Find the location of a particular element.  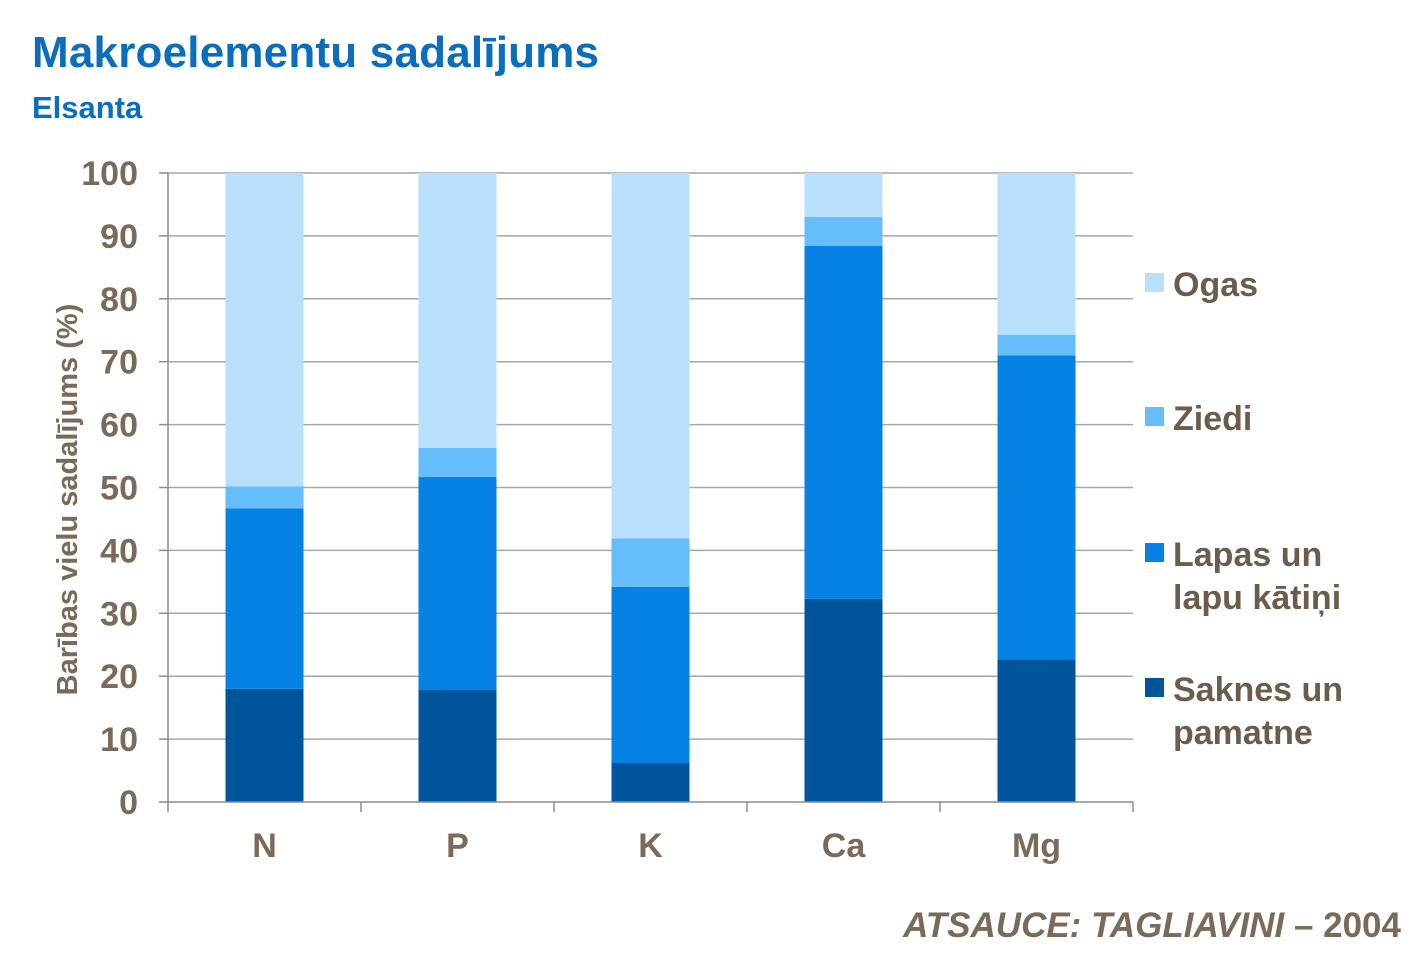

y-tick-label: 100 is located at coordinates (109, 174).